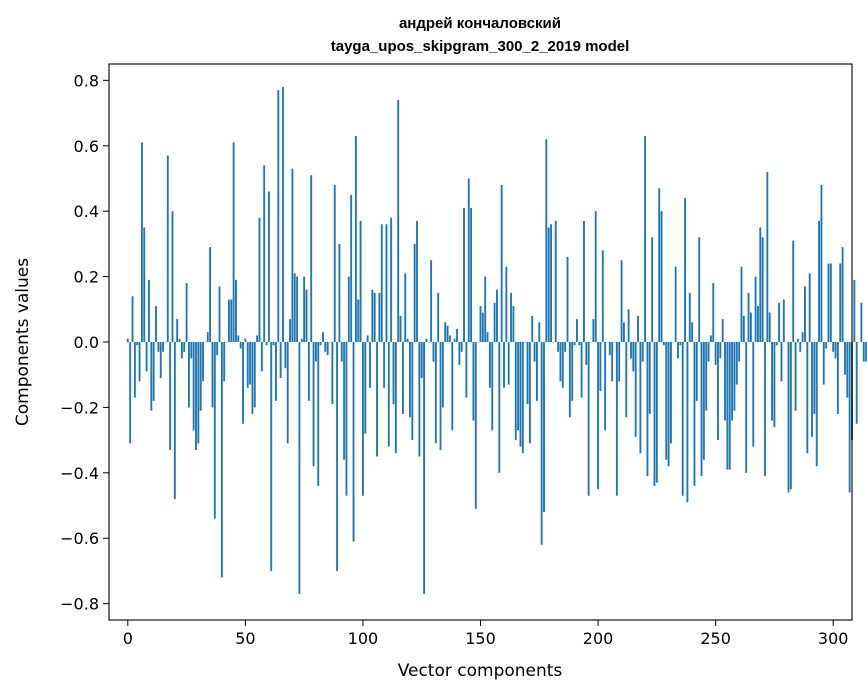 The height and width of the screenshot is (696, 867). What do you see at coordinates (23, 342) in the screenshot?
I see `y-axis-title: Components values` at bounding box center [23, 342].